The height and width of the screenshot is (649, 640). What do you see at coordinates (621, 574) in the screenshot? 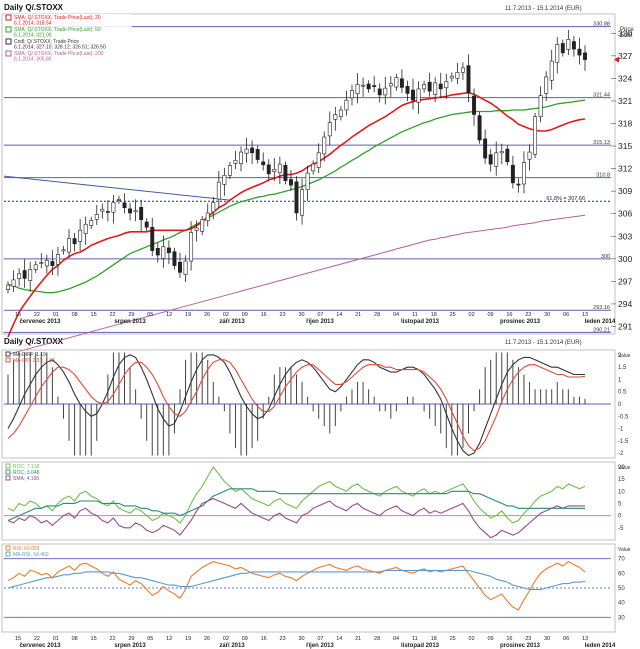
I see `indicator-y-label: 60` at bounding box center [621, 574].